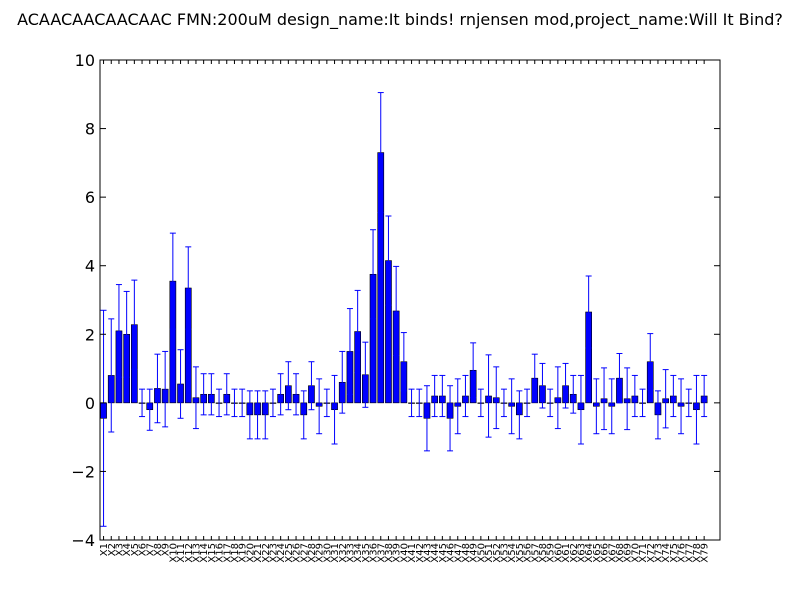 The height and width of the screenshot is (600, 800). I want to click on x-tick-label: X52, so click(497, 553).